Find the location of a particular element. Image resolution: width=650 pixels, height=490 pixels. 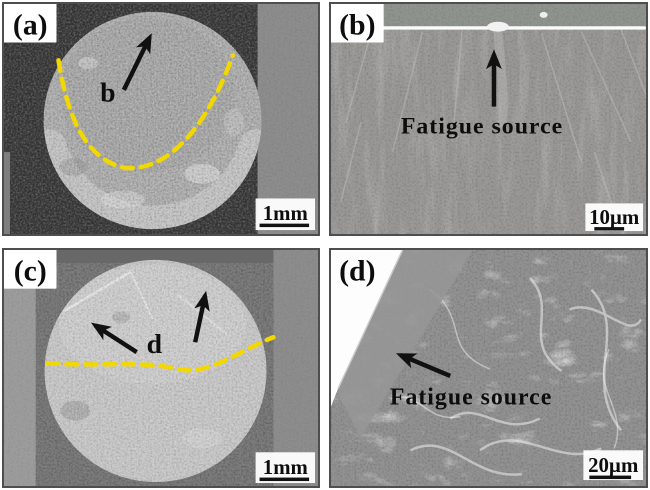

annotation-b: b is located at coordinates (107, 92).